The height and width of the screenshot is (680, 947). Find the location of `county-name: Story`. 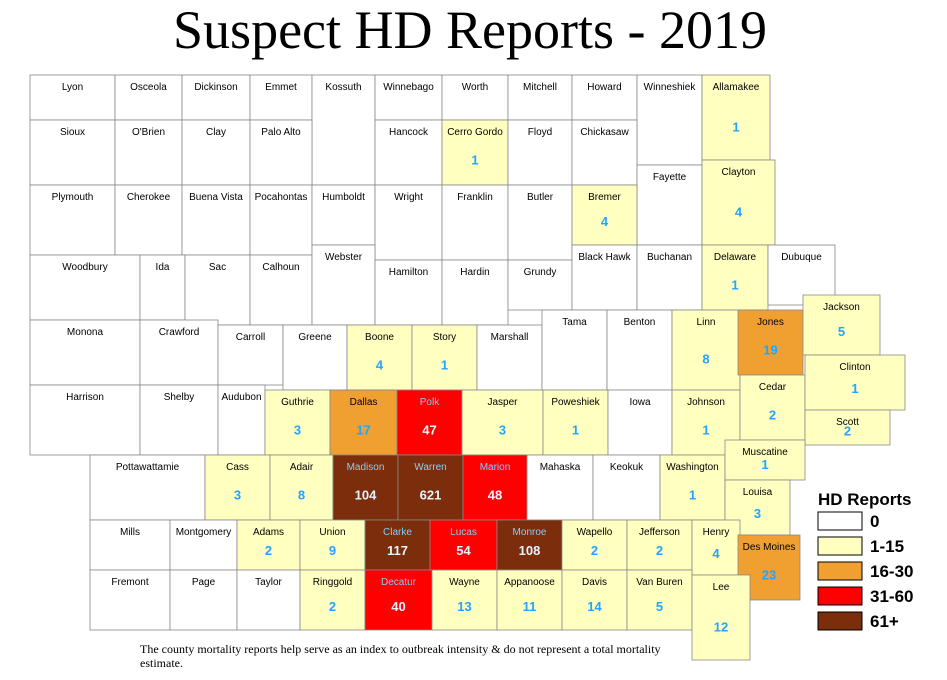

county-name: Story is located at coordinates (444, 337).